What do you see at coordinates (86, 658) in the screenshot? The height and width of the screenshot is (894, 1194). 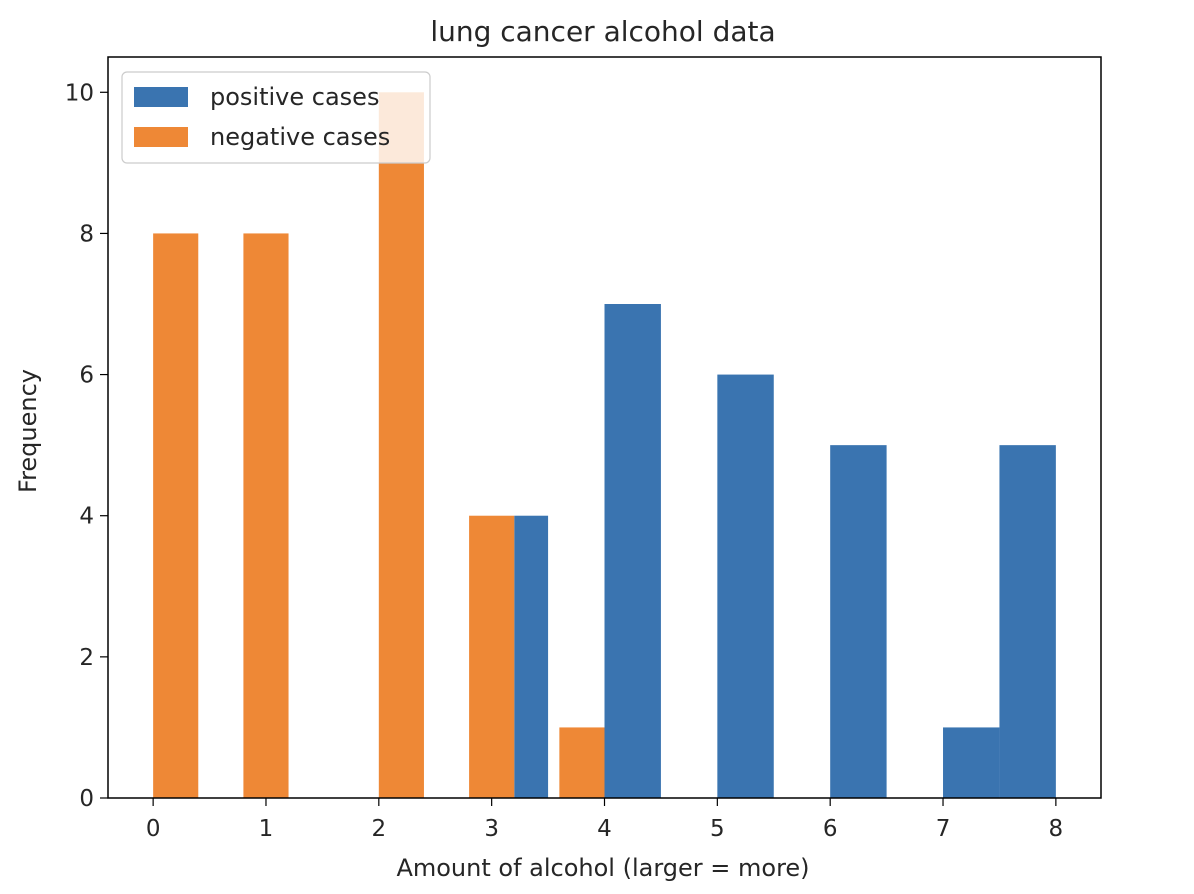 I see `y-tick-label: 2` at bounding box center [86, 658].